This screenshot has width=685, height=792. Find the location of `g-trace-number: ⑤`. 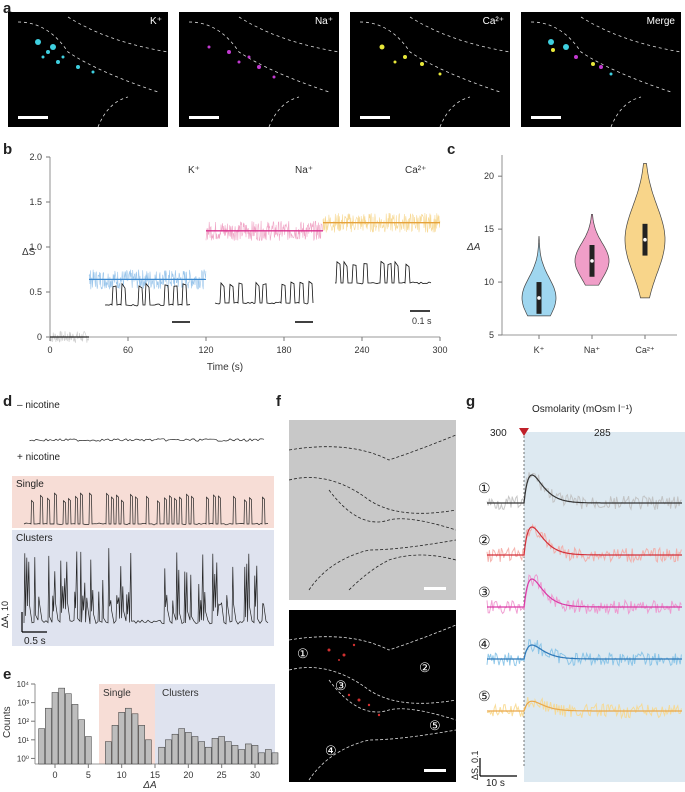

g-trace-number: ⑤ is located at coordinates (484, 696).